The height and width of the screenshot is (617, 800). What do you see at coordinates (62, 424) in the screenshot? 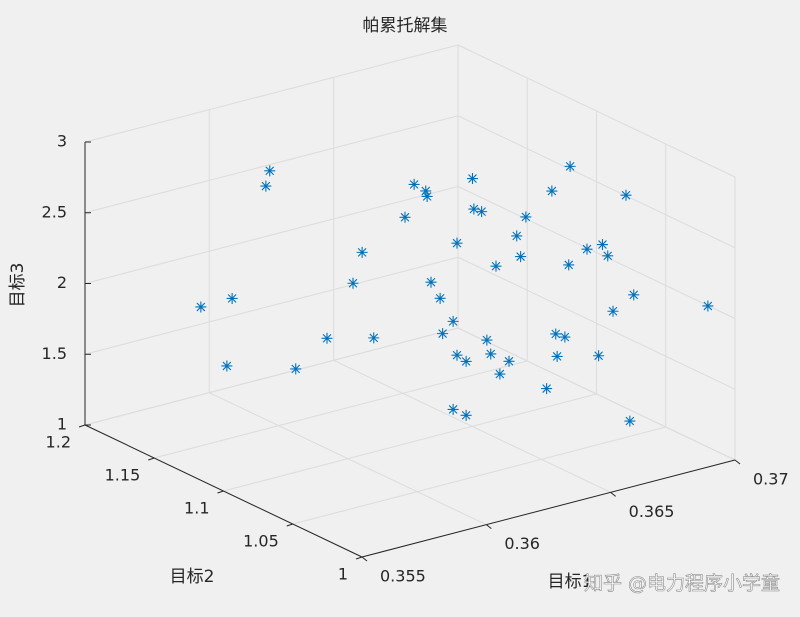
I see `z-tick-label: 1` at bounding box center [62, 424].